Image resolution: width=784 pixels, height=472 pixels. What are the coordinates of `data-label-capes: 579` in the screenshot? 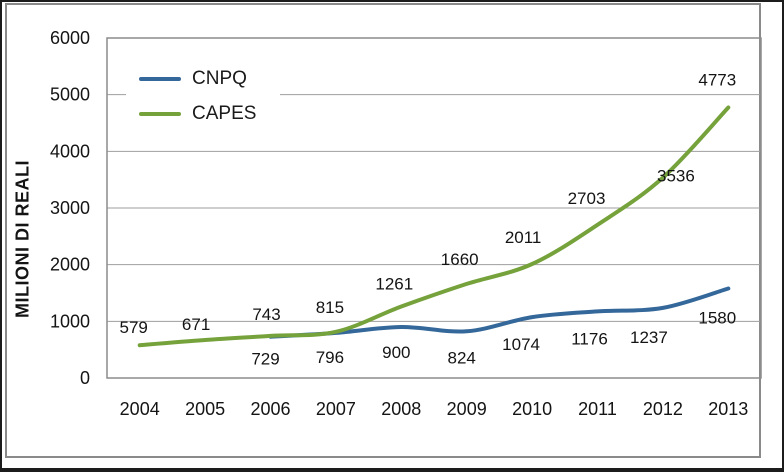 It's located at (134, 327).